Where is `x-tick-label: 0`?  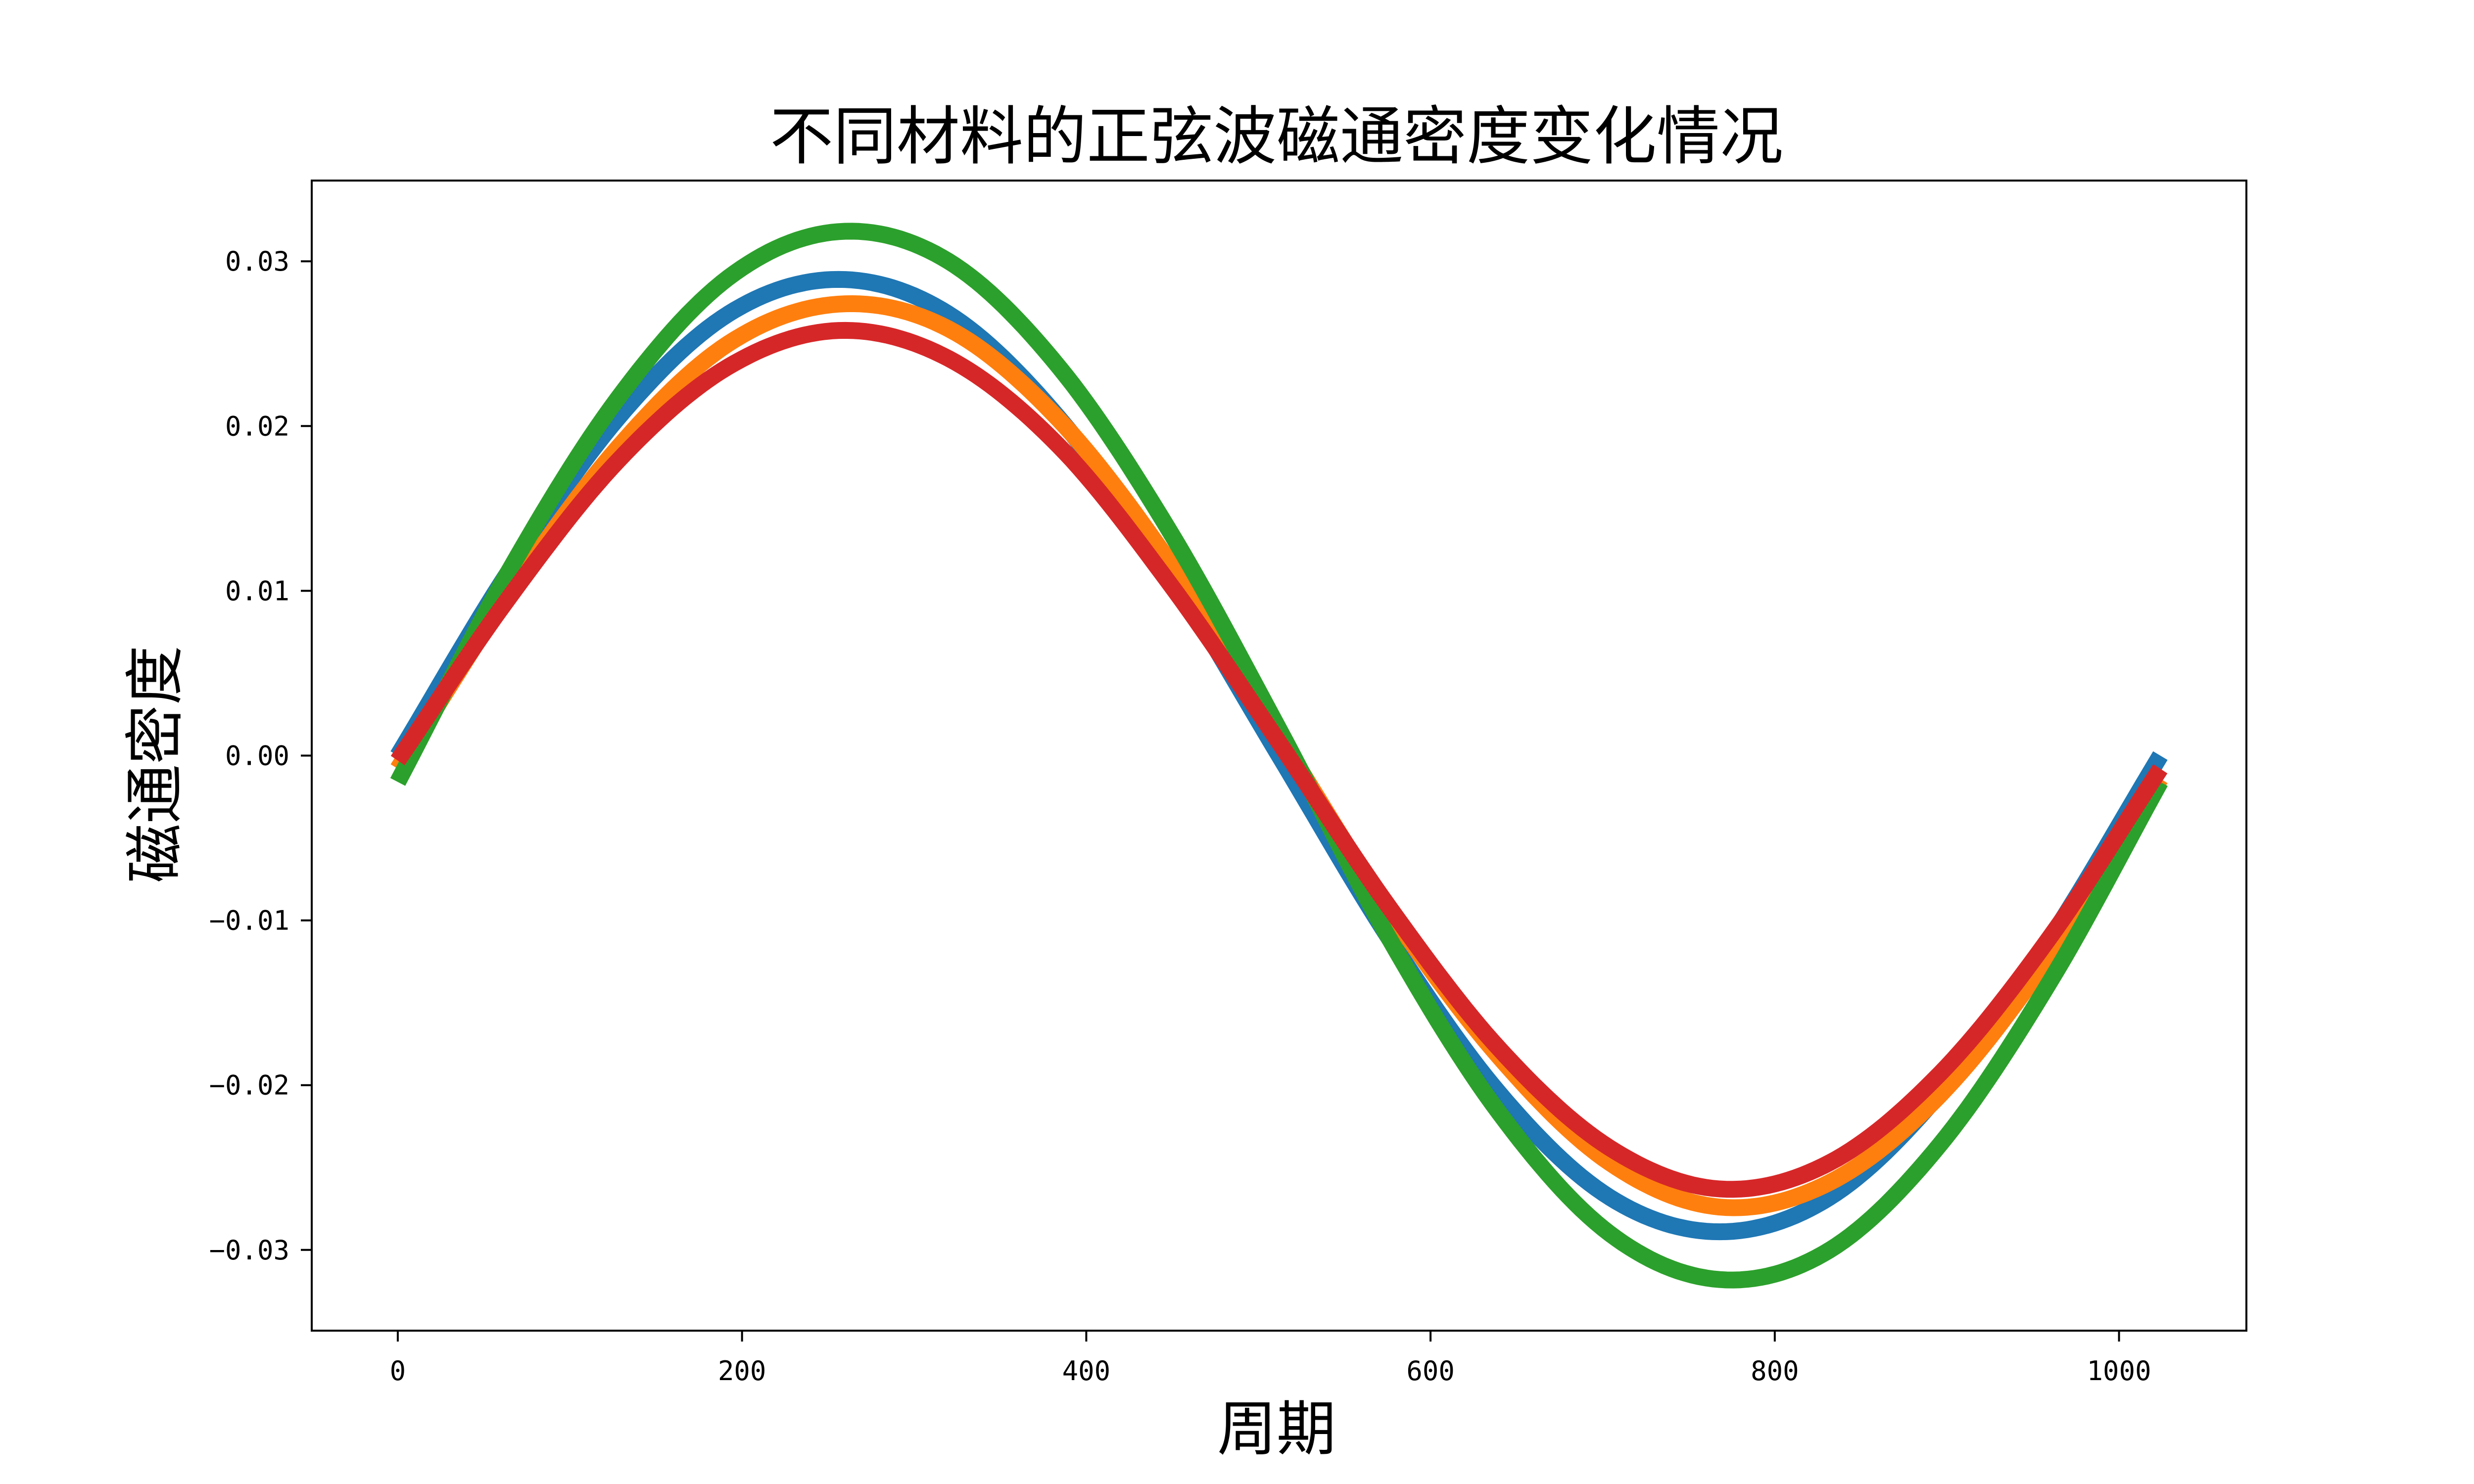
x-tick-label: 0 is located at coordinates (398, 1371).